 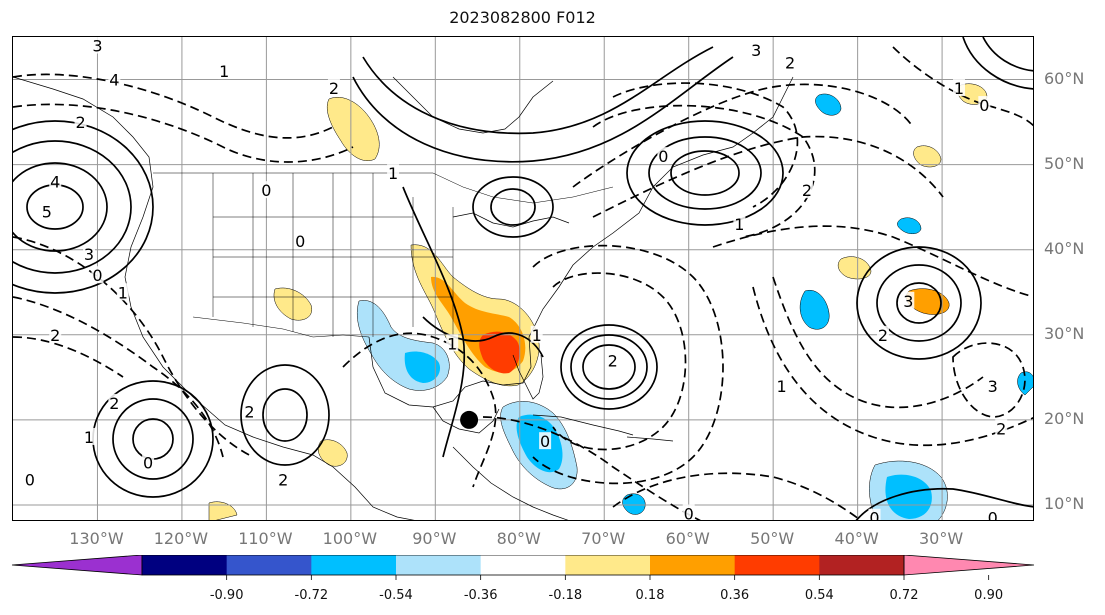 I want to click on colorbar, so click(x=523, y=567).